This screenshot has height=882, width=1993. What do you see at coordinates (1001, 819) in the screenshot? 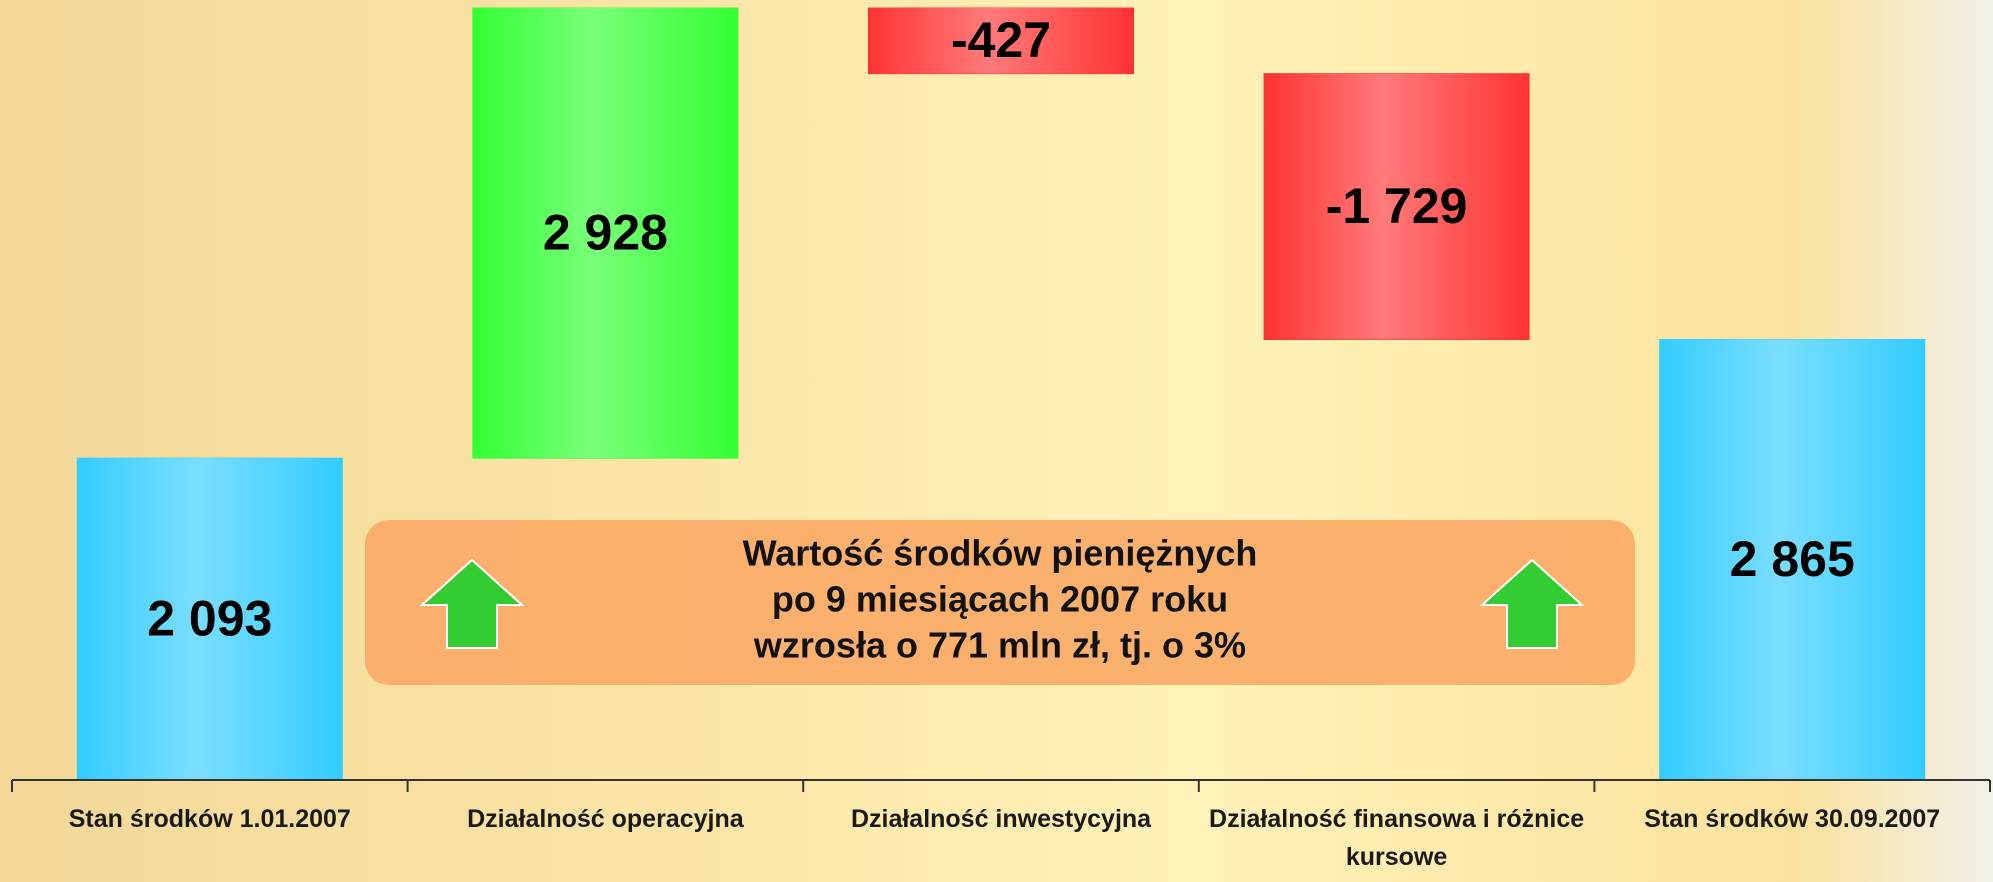
I see `x-tick-label: Działalność inwestycyjna` at bounding box center [1001, 819].